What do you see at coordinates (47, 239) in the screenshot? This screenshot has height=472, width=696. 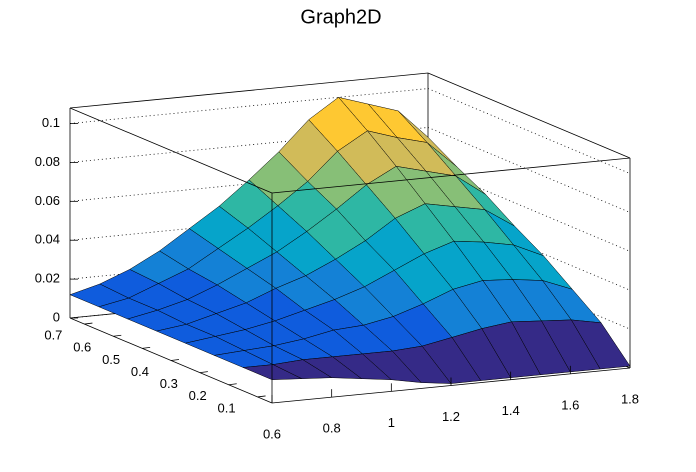 I see `z-tick-label: 0.04` at bounding box center [47, 239].